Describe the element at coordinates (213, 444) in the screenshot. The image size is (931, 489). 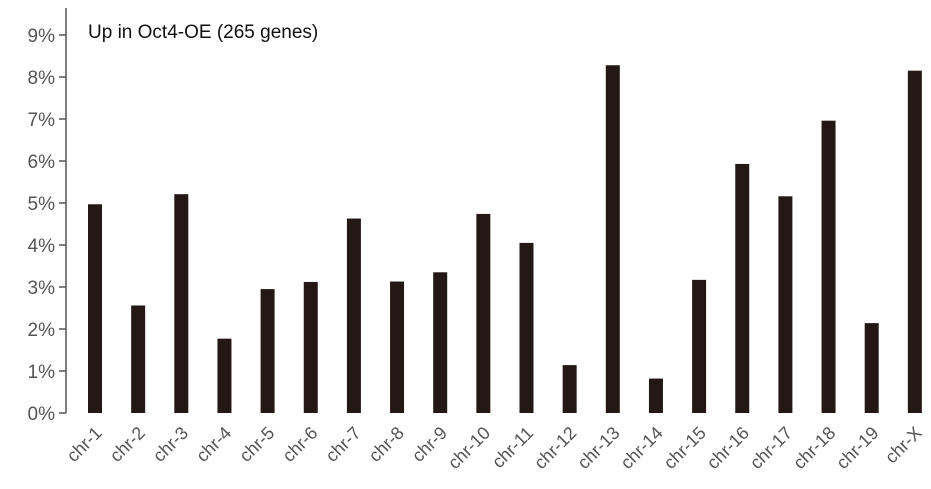
I see `x-tick-label: chr-4` at that location.